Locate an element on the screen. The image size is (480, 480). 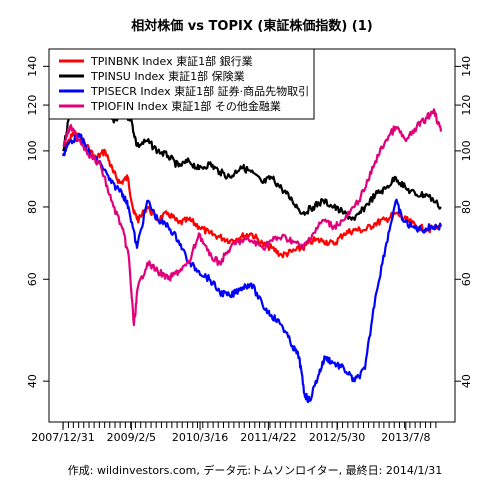
chart-title: 相対株価 vs TOPIX (東証株価指数) (1) is located at coordinates (251, 26).